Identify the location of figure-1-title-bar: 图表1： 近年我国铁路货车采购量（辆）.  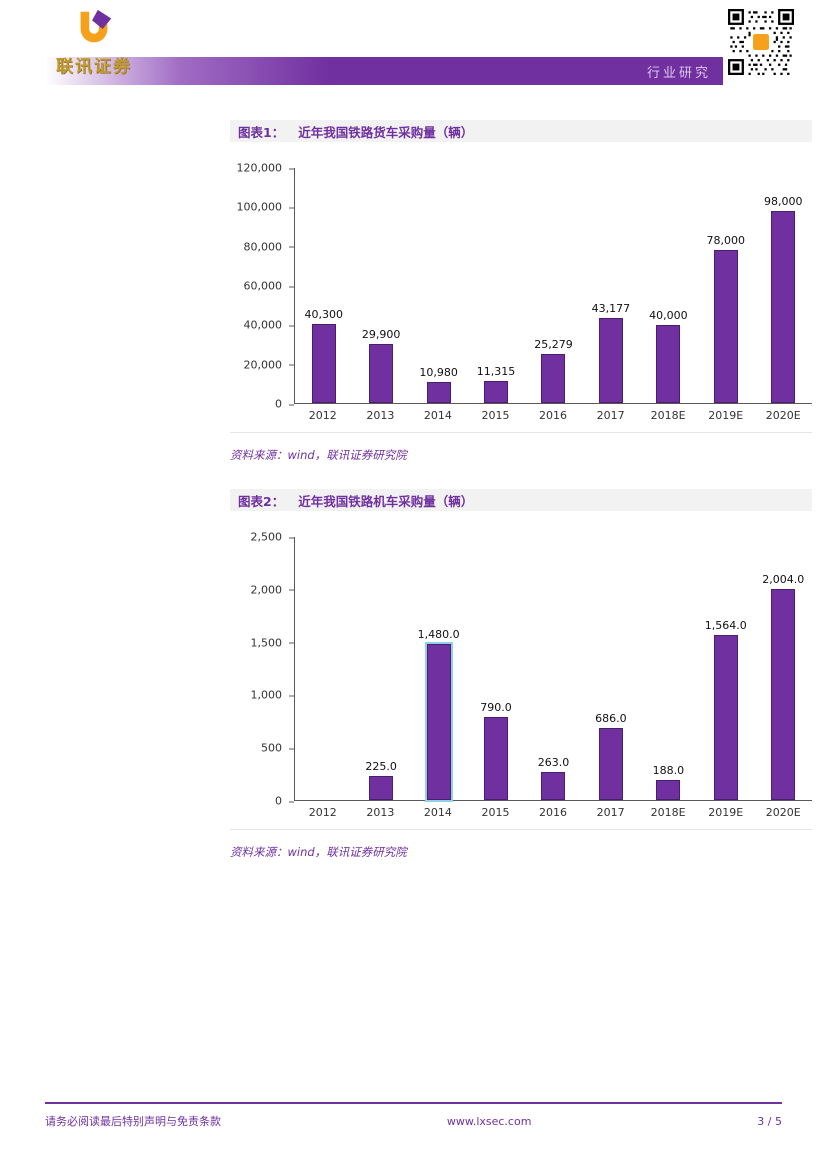
(521, 131).